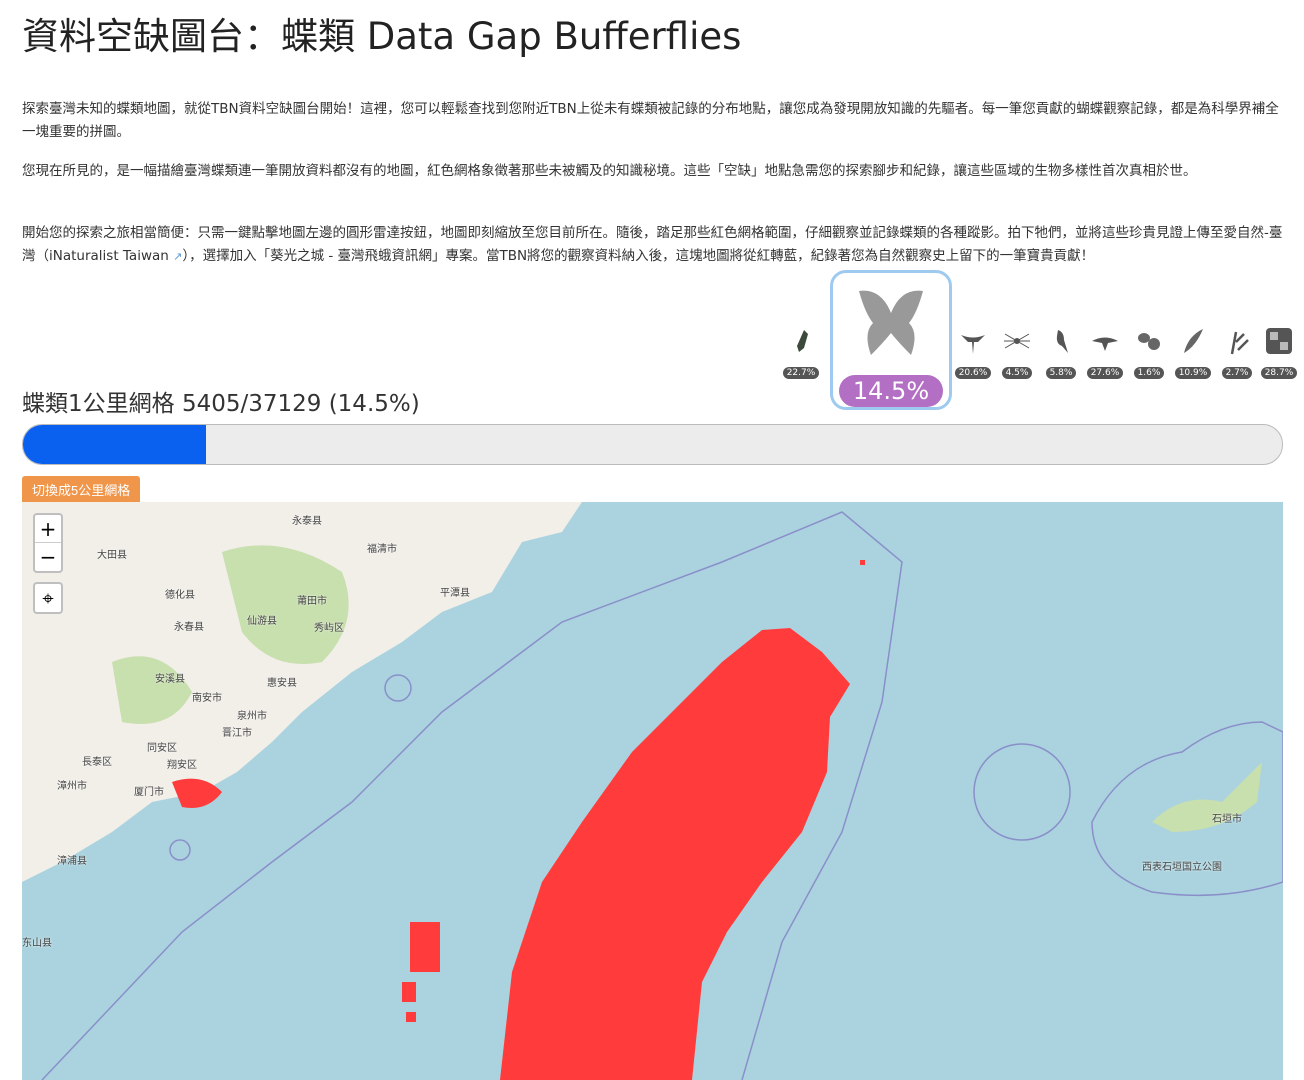 The height and width of the screenshot is (1080, 1304). What do you see at coordinates (1105, 373) in the screenshot?
I see `taxon-percent-badge: 27.6%` at bounding box center [1105, 373].